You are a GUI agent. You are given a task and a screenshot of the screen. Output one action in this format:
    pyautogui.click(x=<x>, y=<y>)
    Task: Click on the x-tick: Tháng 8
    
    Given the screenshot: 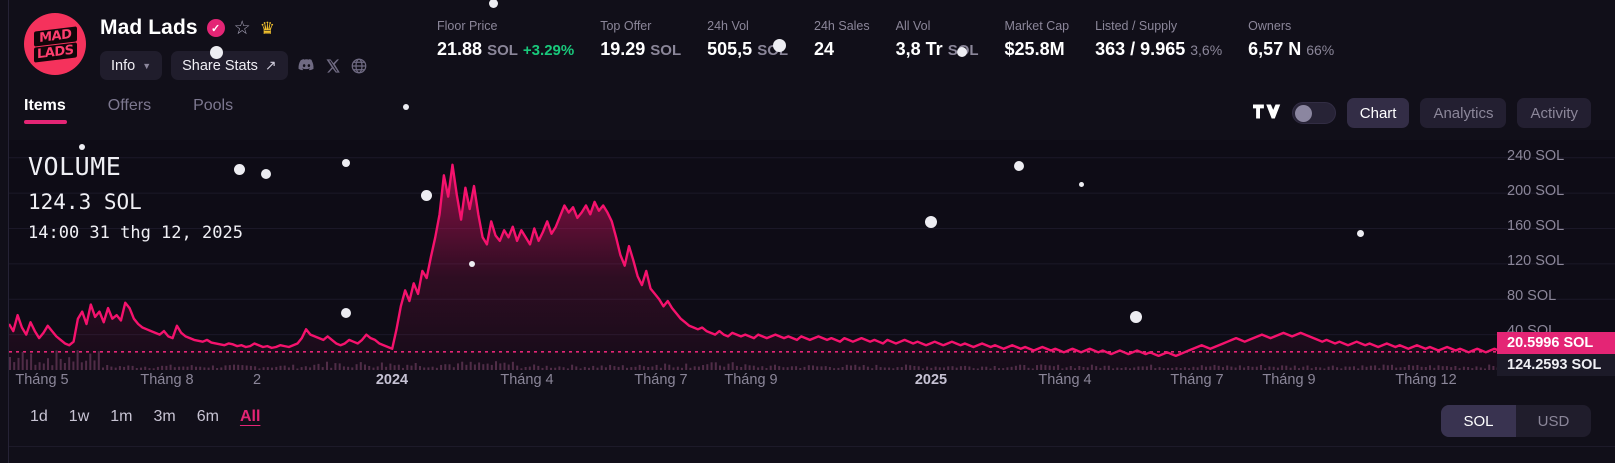 What is the action you would take?
    pyautogui.click(x=167, y=380)
    